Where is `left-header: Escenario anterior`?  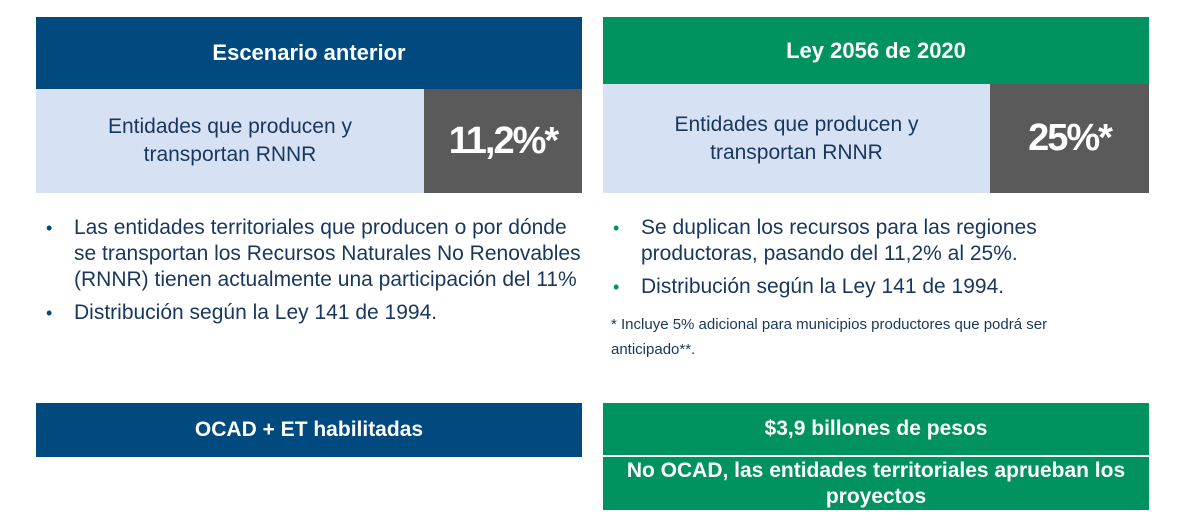
left-header: Escenario anterior is located at coordinates (309, 53).